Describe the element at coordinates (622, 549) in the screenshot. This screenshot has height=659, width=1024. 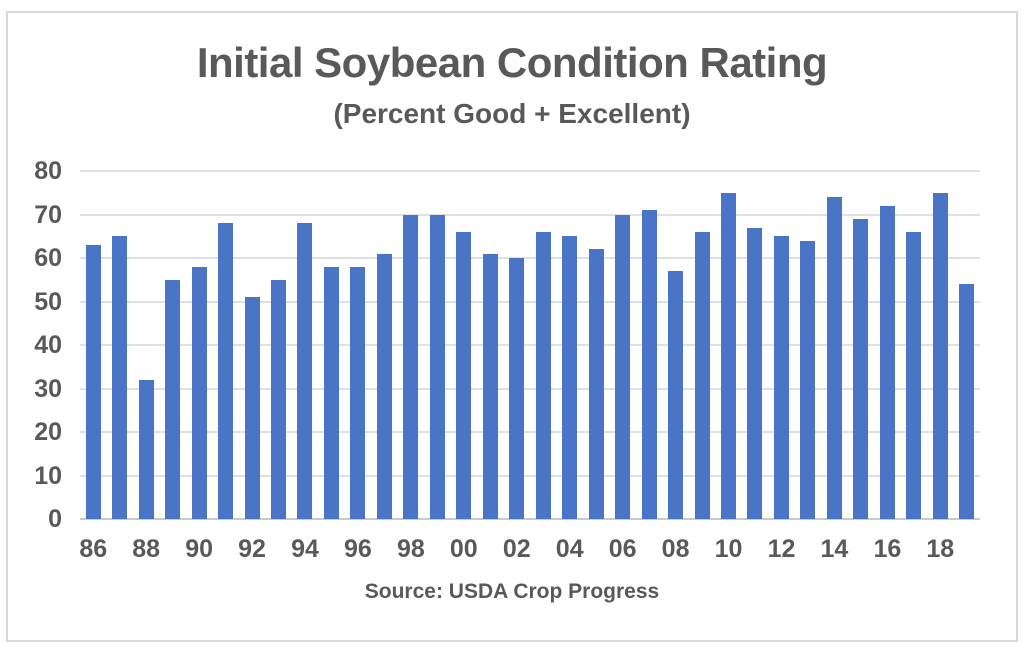
I see `x-tick-label-06: 06` at that location.